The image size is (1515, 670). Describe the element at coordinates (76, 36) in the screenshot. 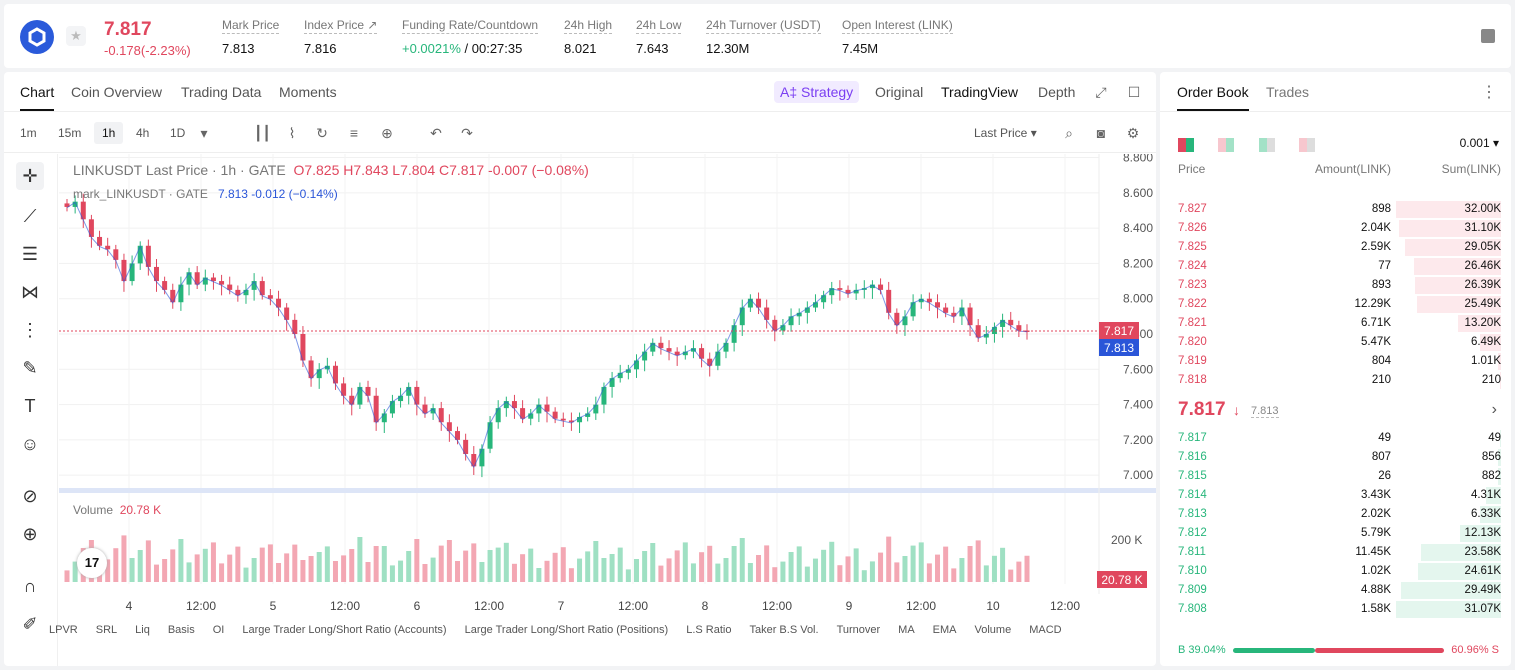

I see `favorite-star-icon: ★` at that location.